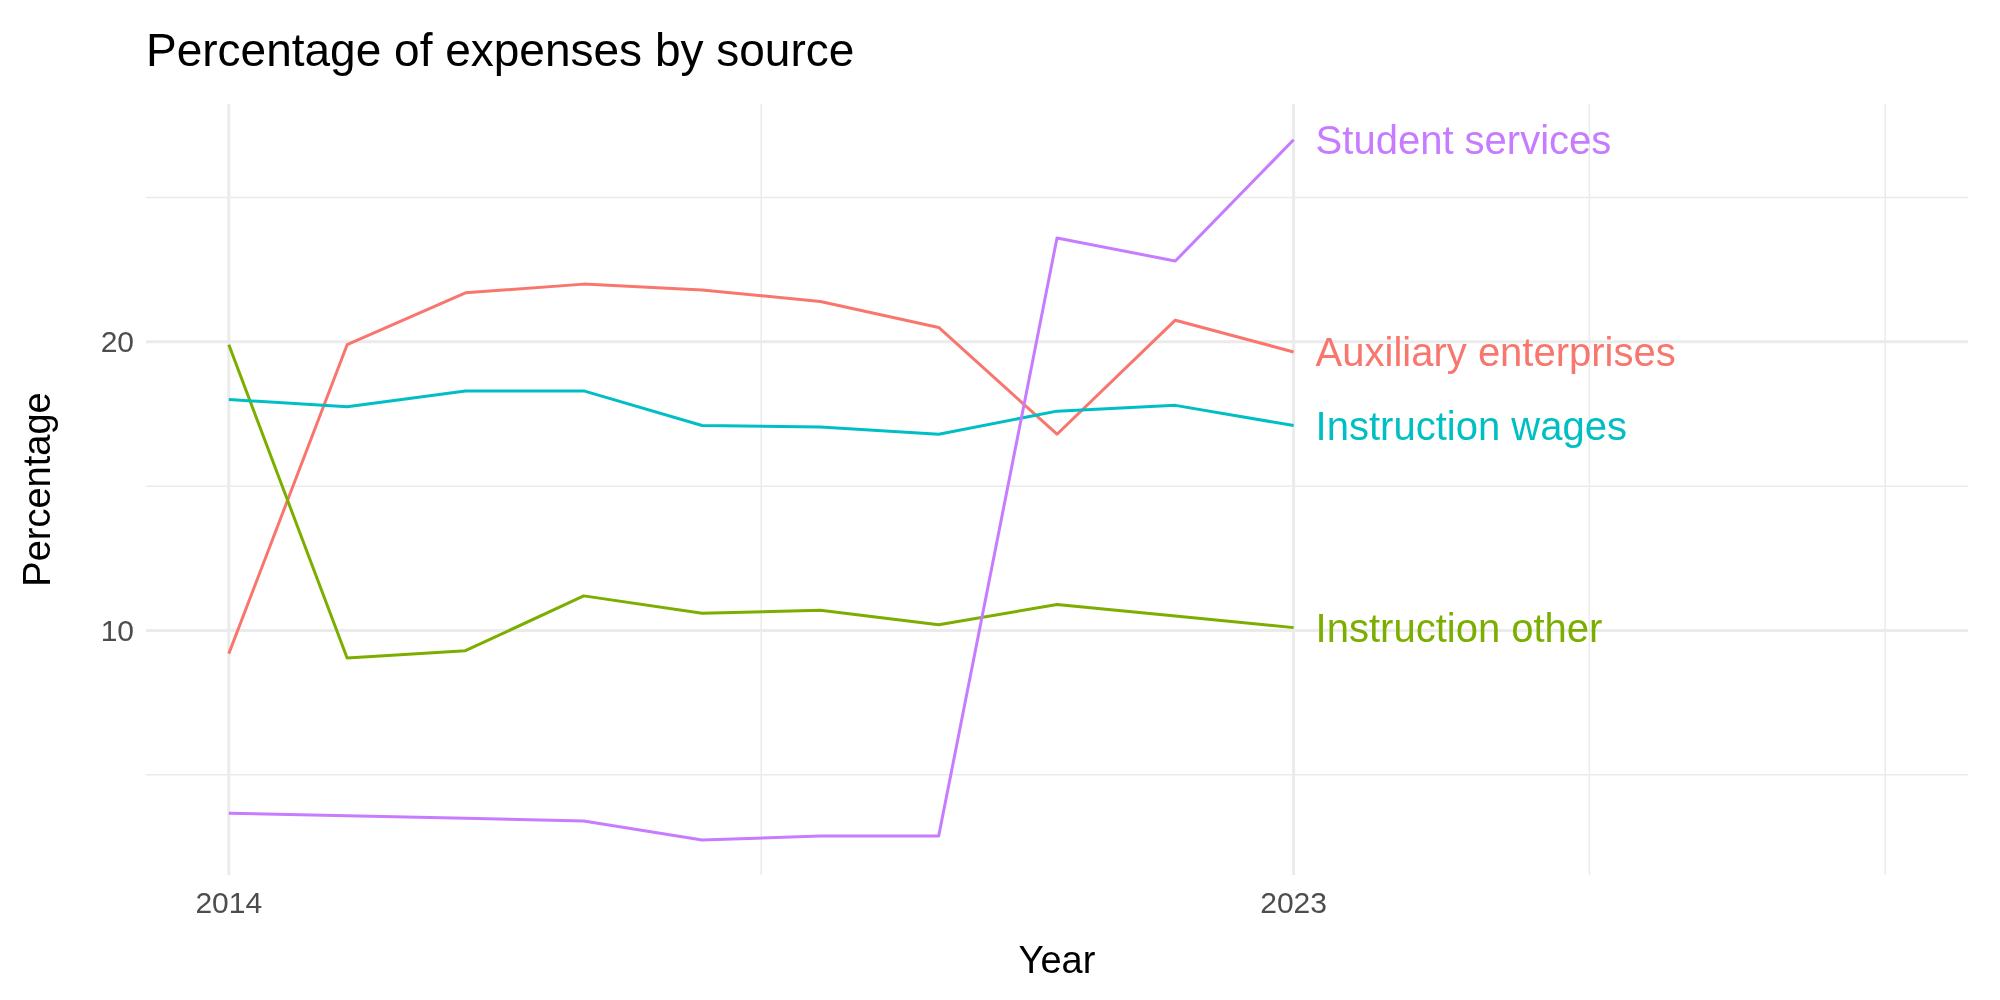 The height and width of the screenshot is (1000, 2000). I want to click on y-axis-title: Percentage, so click(37, 489).